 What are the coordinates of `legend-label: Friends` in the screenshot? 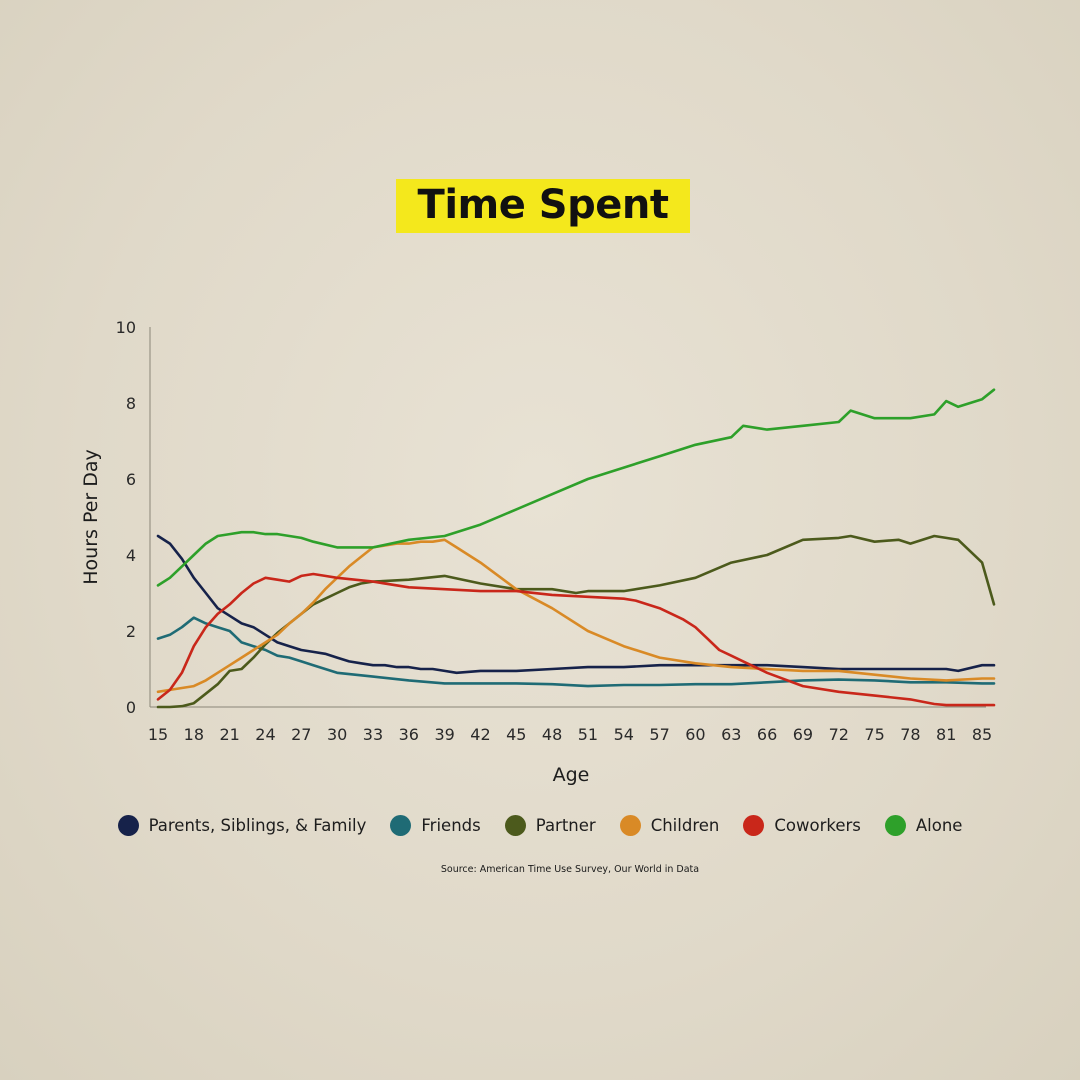 It's located at (451, 825).